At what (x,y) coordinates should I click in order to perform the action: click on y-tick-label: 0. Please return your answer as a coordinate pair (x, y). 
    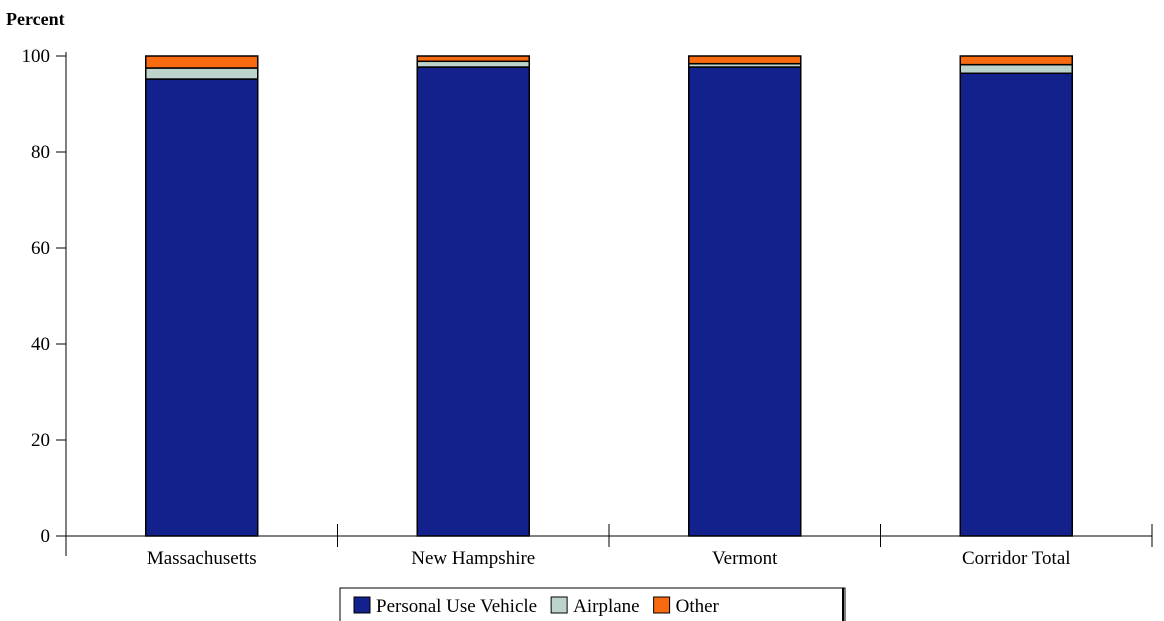
    Looking at the image, I should click on (46, 536).